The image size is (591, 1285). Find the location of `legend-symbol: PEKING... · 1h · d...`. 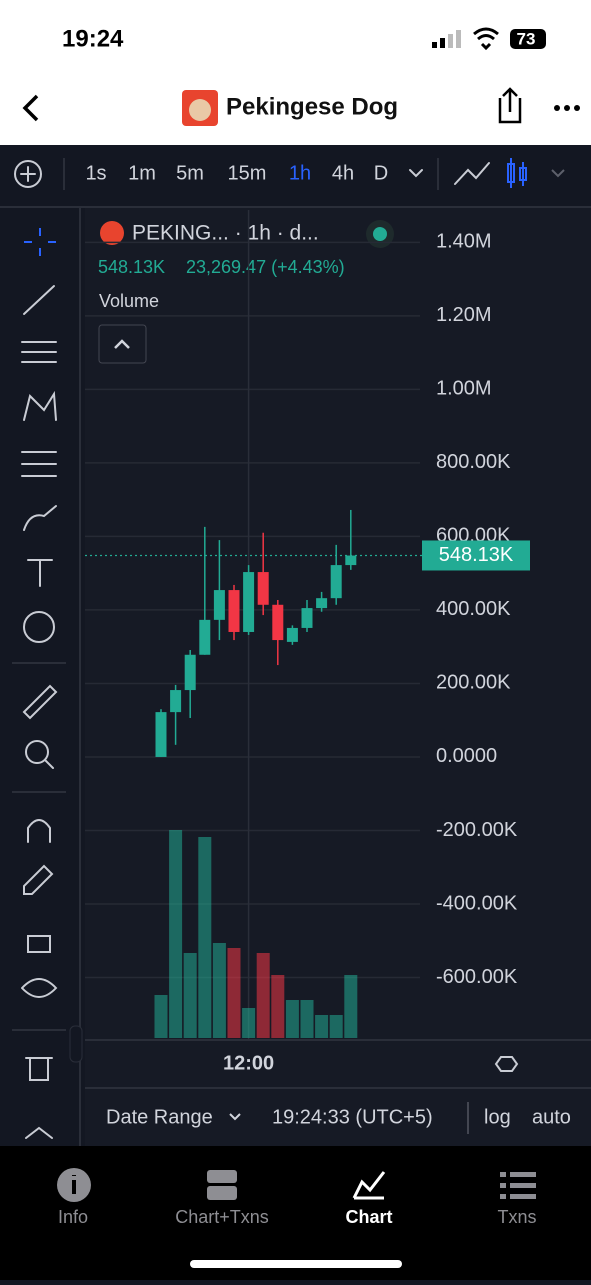

legend-symbol: PEKING... · 1h · d... is located at coordinates (225, 233).